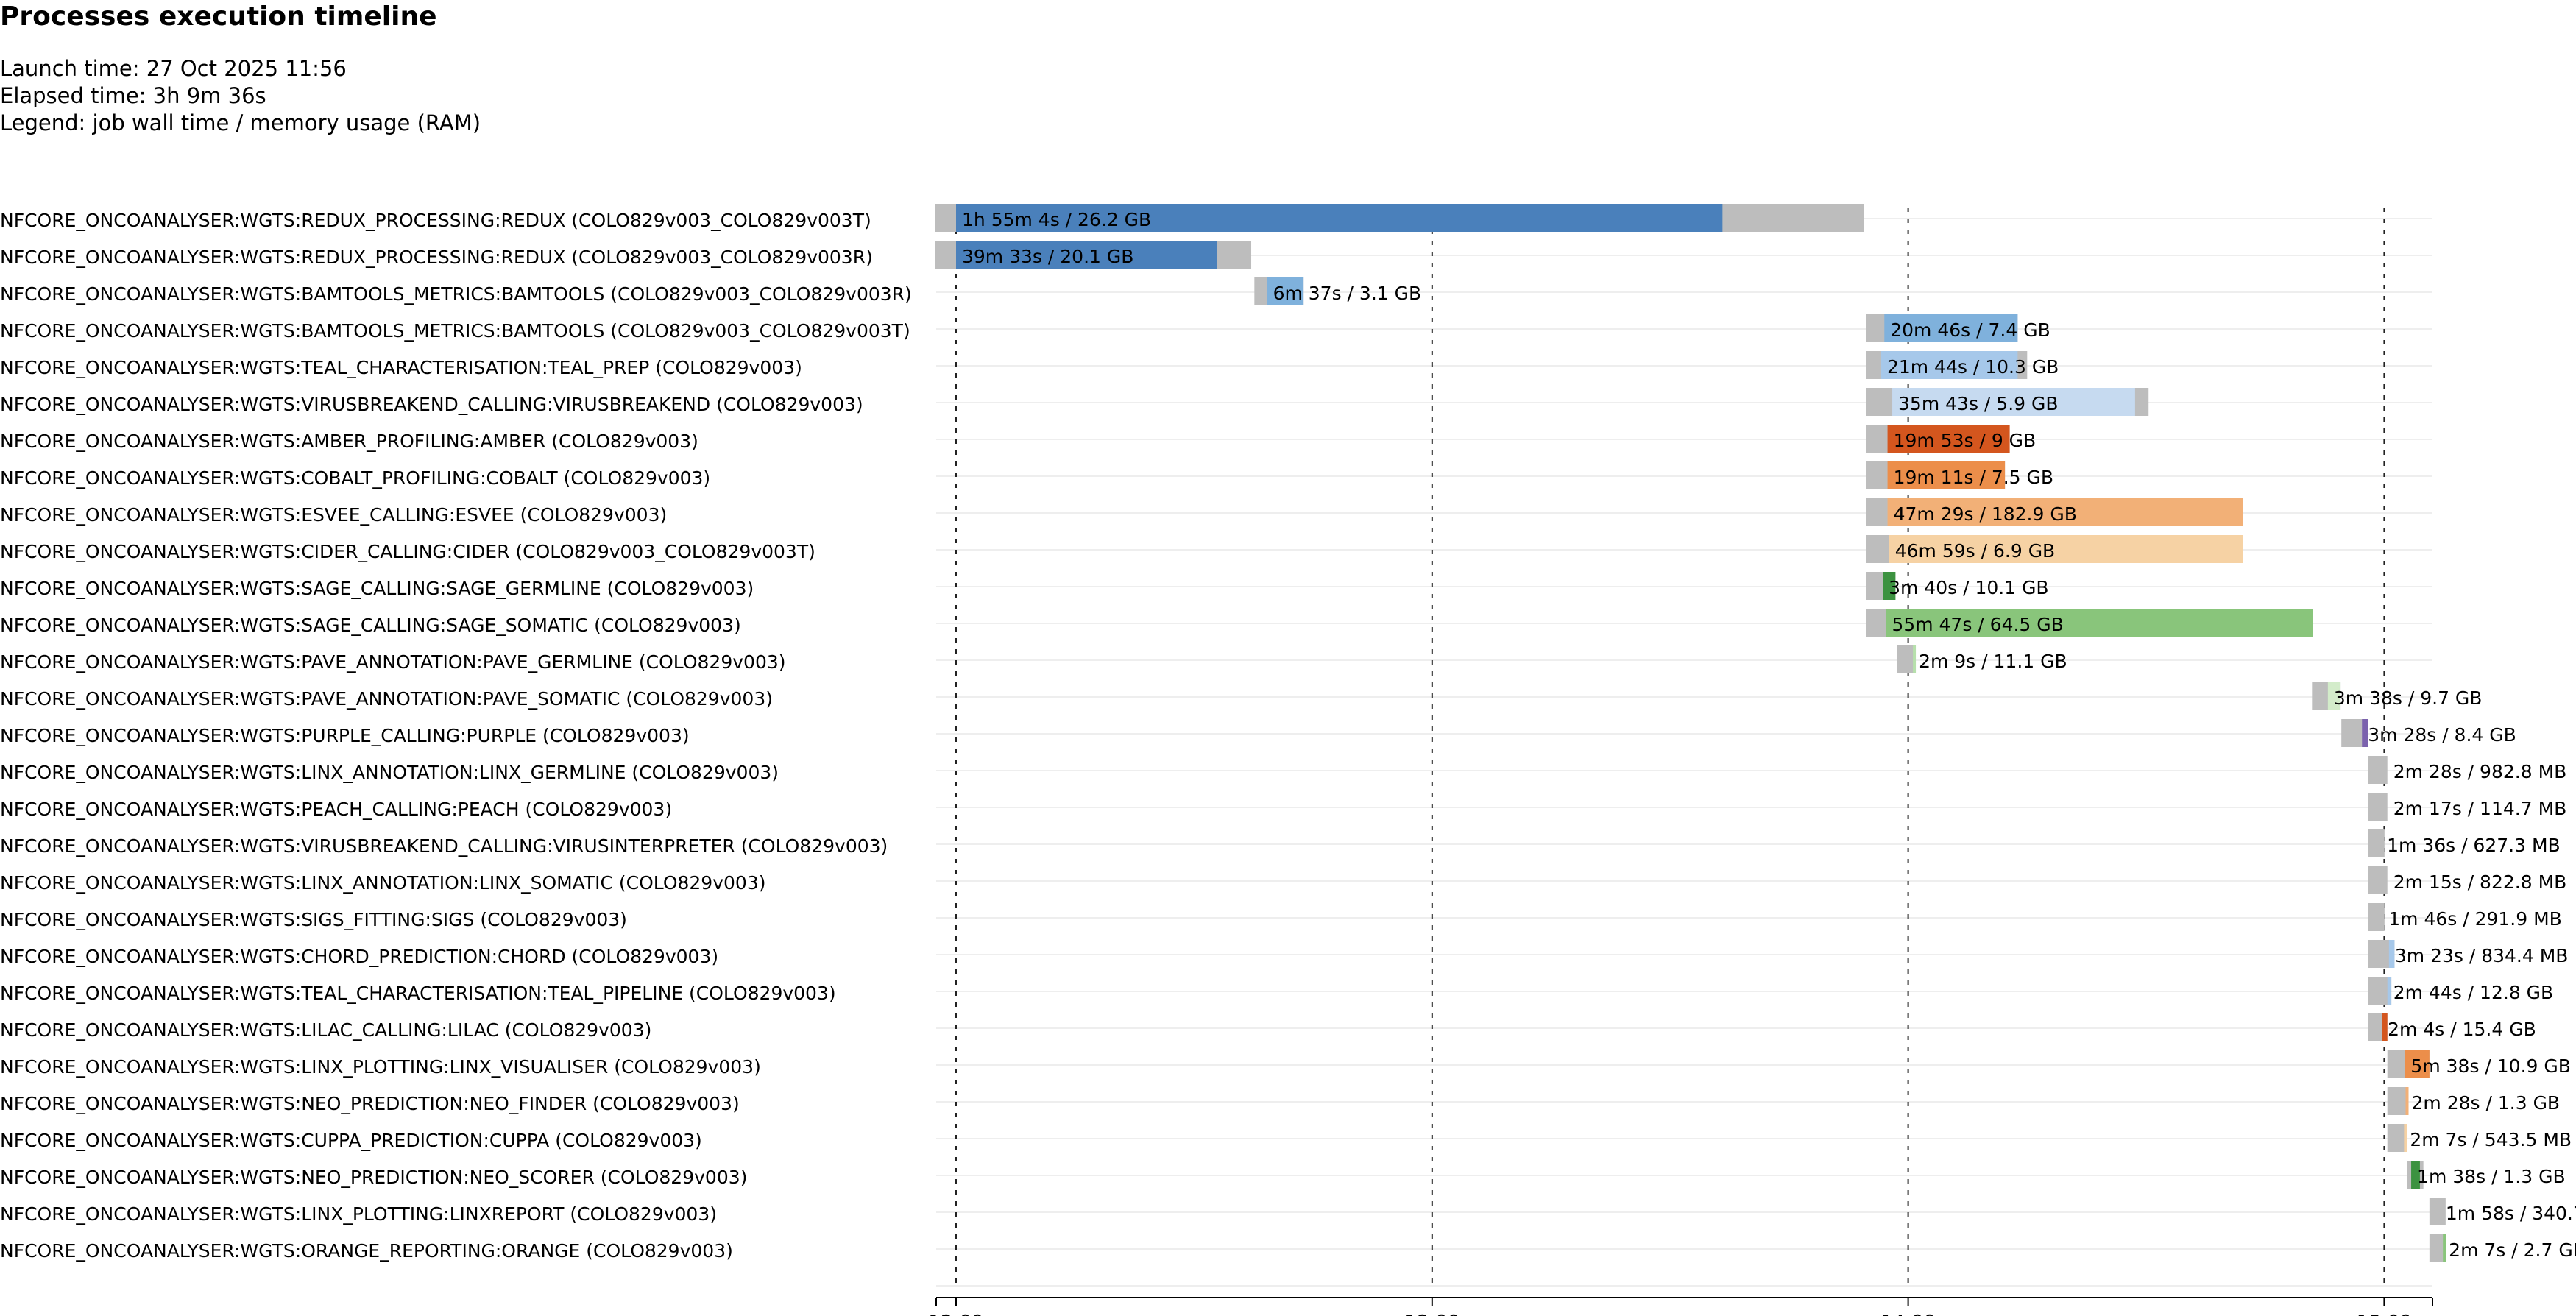 Image resolution: width=2576 pixels, height=1316 pixels. I want to click on task-label: 19m 11s / 7.5 GB, so click(1974, 478).